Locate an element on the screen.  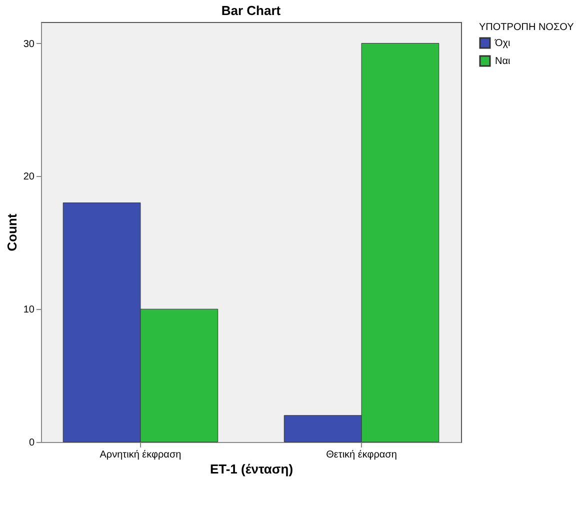
x-tick-label: Θετική έκφραση is located at coordinates (361, 455).